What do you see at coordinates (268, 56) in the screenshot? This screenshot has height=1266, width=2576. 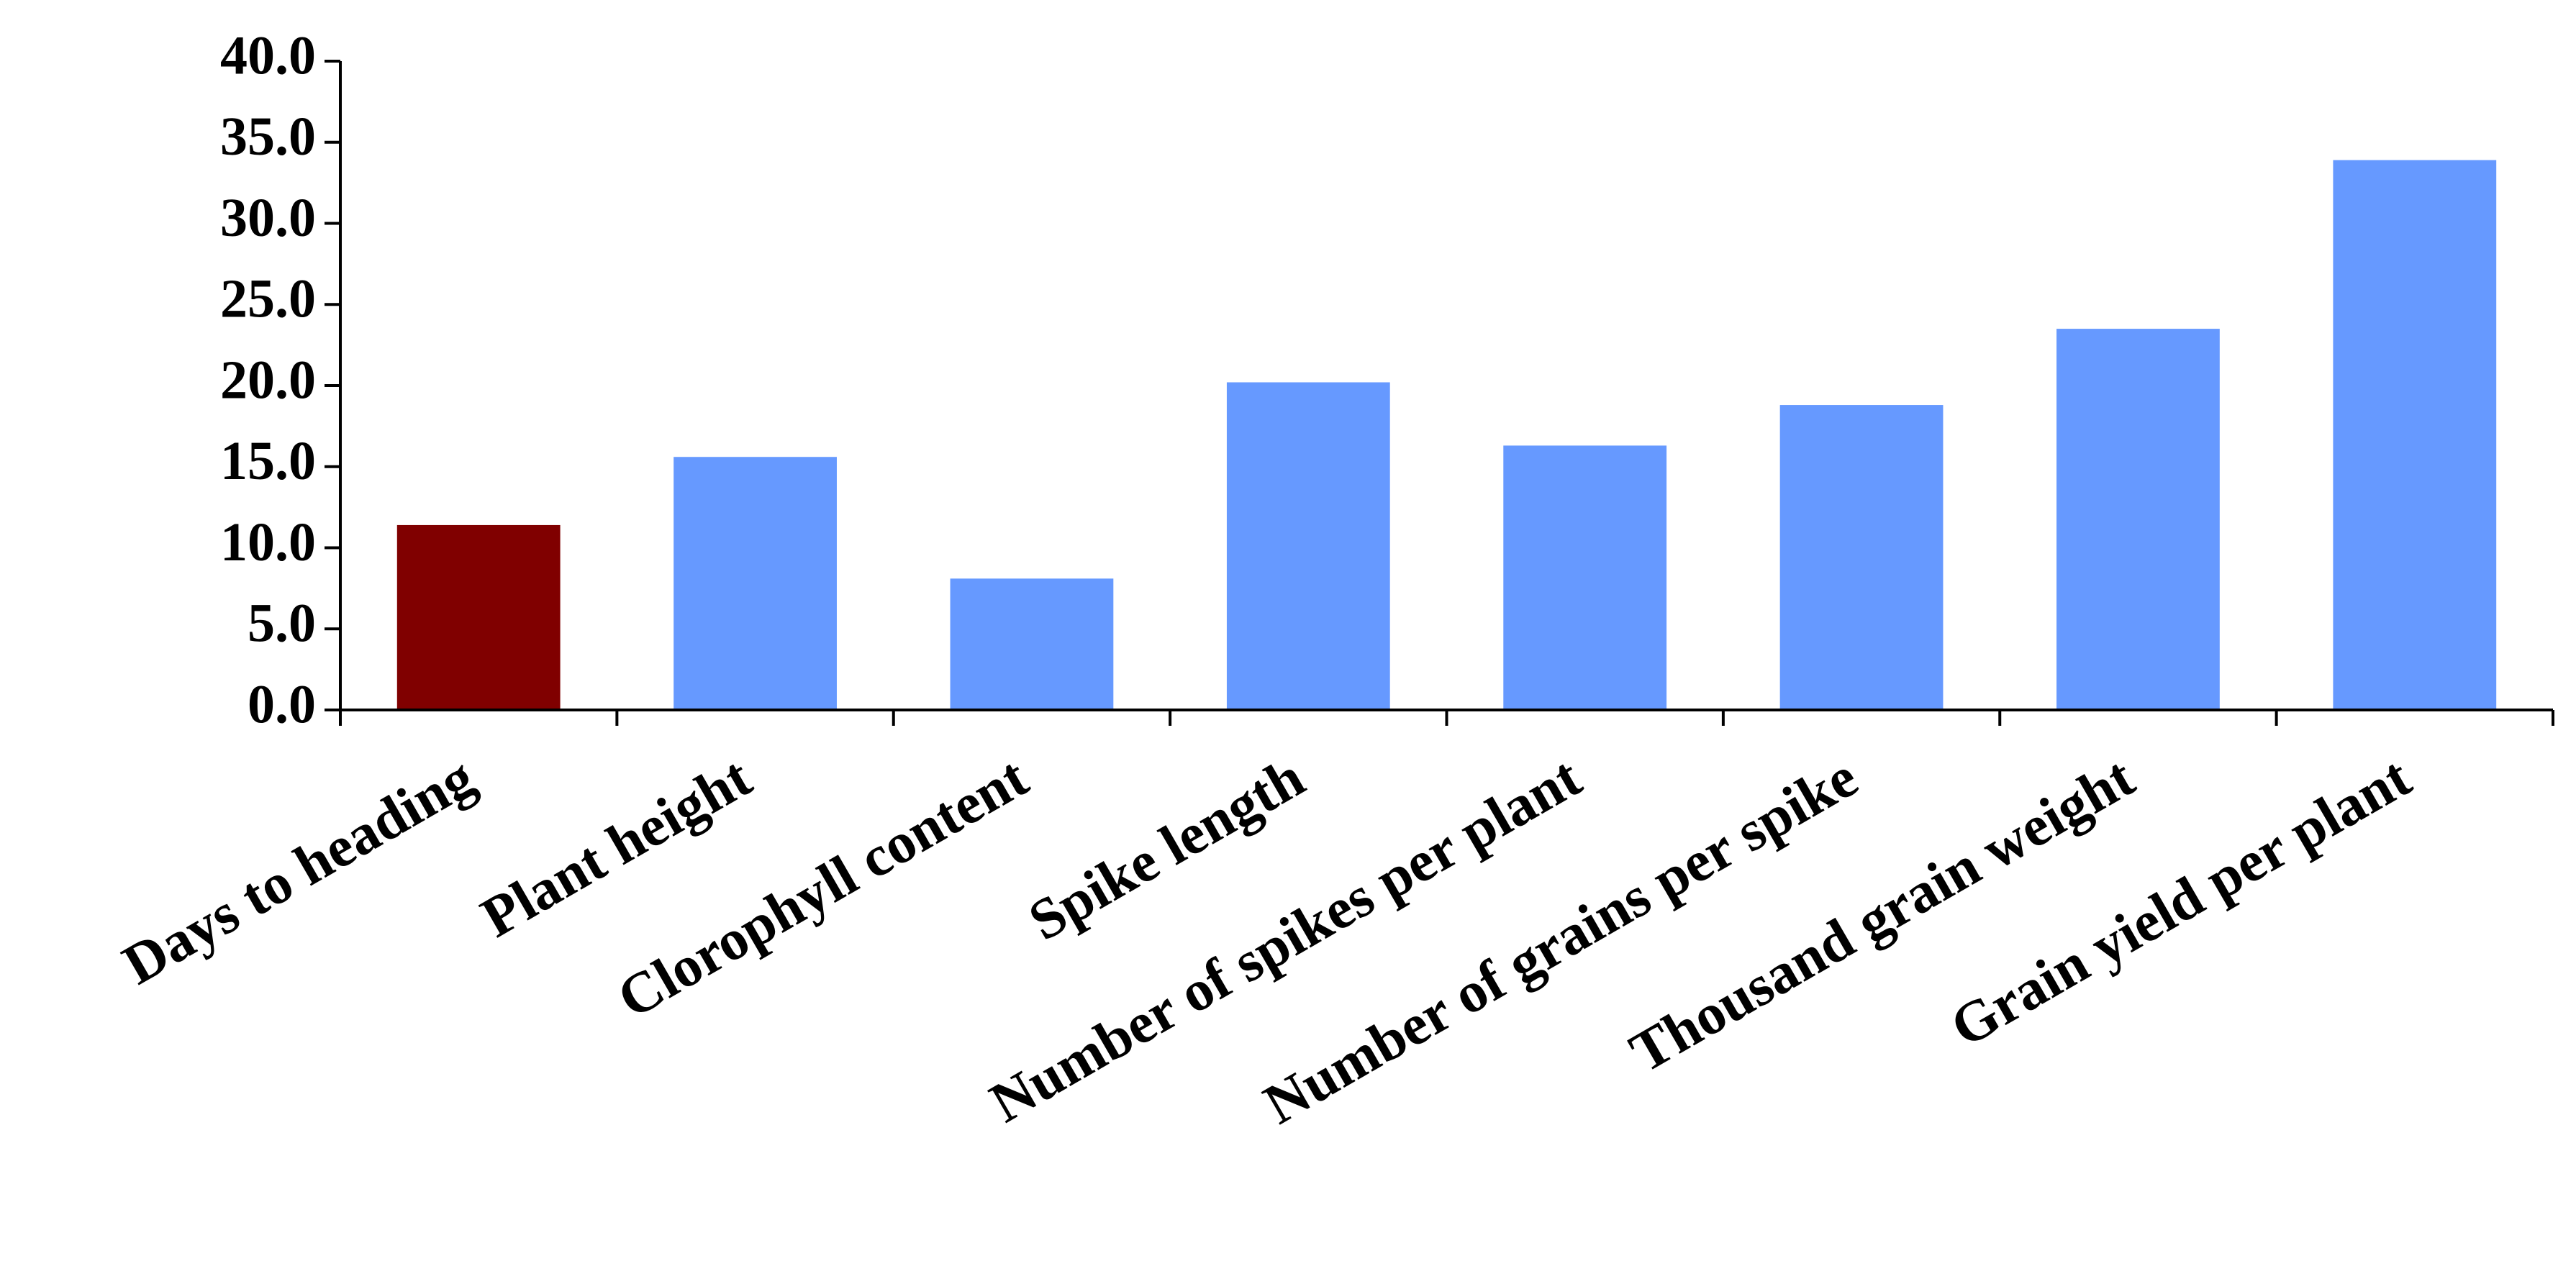 I see `y-tick-label: 40.0` at bounding box center [268, 56].